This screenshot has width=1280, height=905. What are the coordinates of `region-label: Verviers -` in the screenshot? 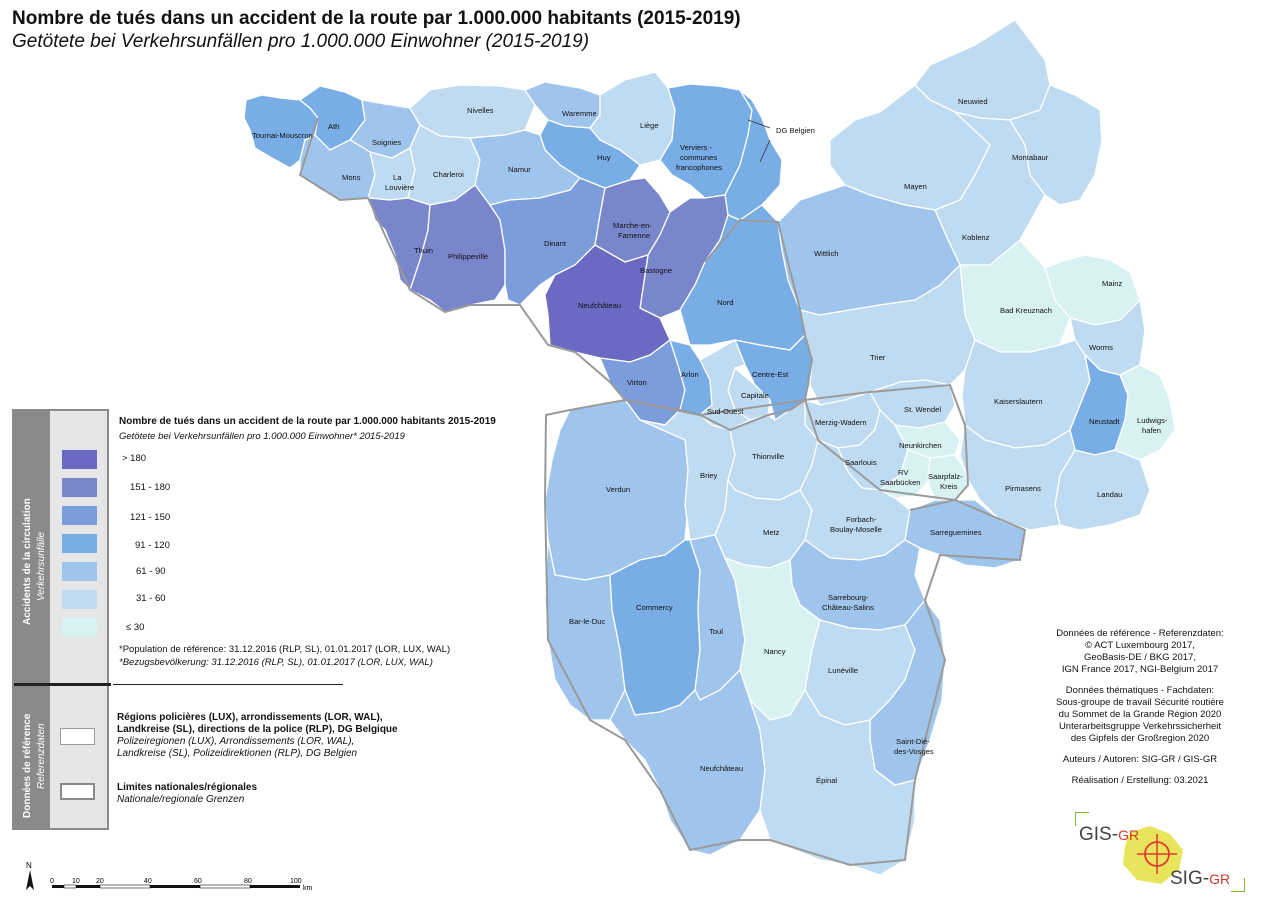 It's located at (696, 147).